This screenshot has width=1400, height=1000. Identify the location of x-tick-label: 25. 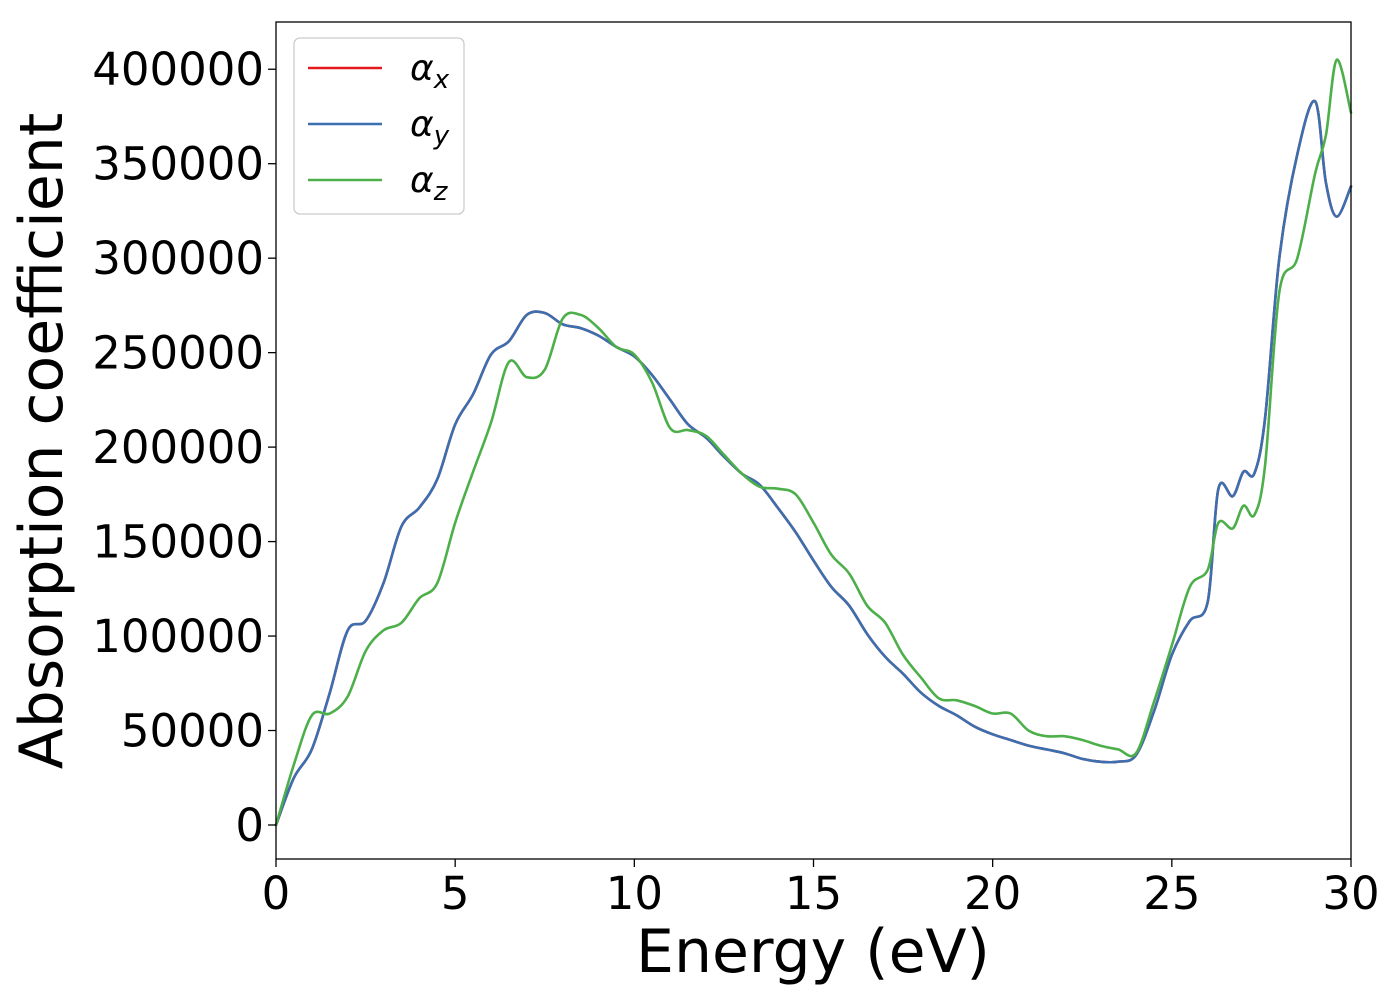
(1171, 893).